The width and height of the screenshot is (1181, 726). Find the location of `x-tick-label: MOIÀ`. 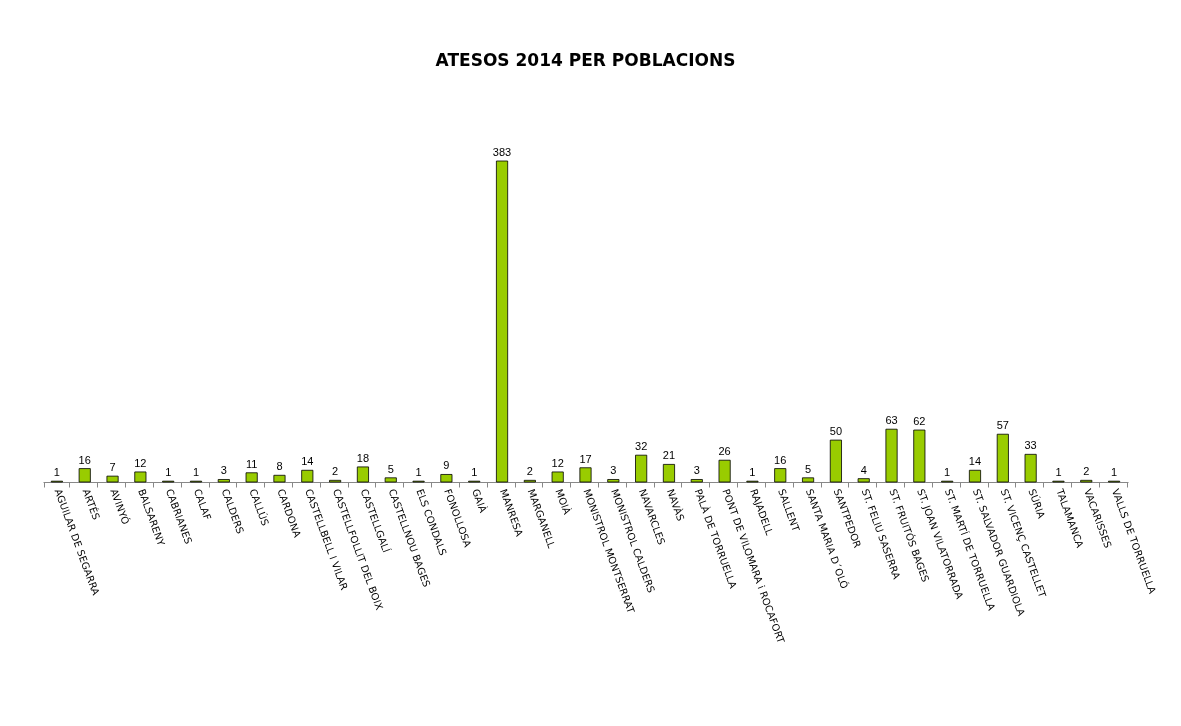

x-tick-label: MOIÀ is located at coordinates (563, 502).